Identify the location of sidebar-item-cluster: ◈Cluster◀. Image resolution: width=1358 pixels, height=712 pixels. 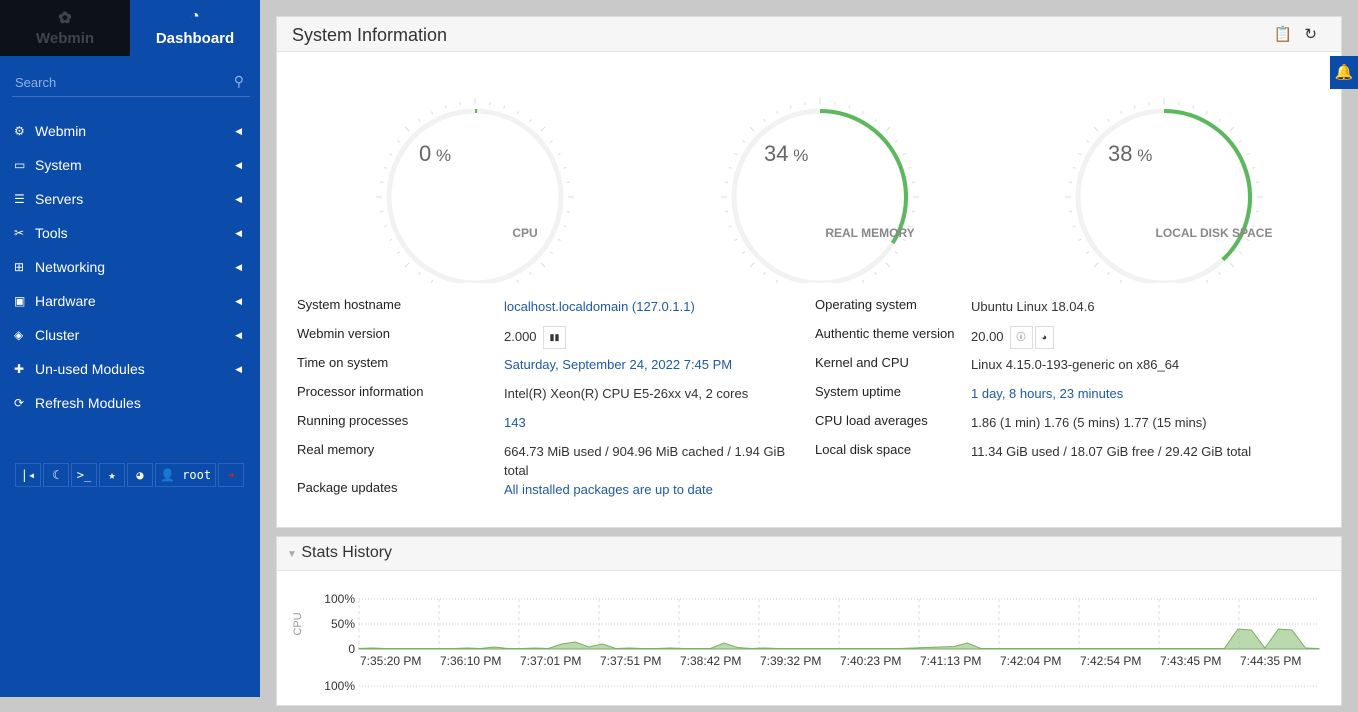
(130, 335).